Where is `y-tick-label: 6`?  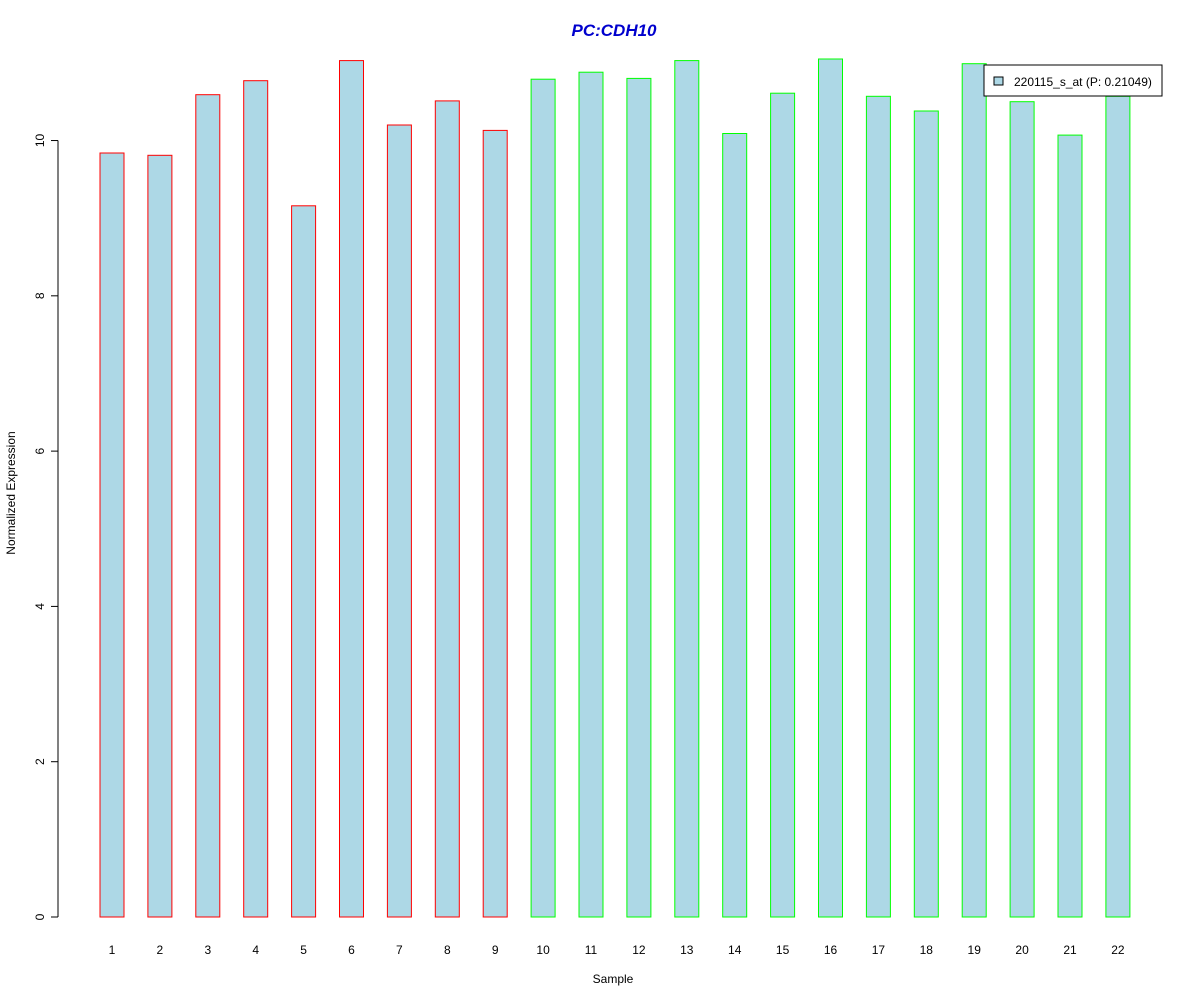
y-tick-label: 6 is located at coordinates (40, 450).